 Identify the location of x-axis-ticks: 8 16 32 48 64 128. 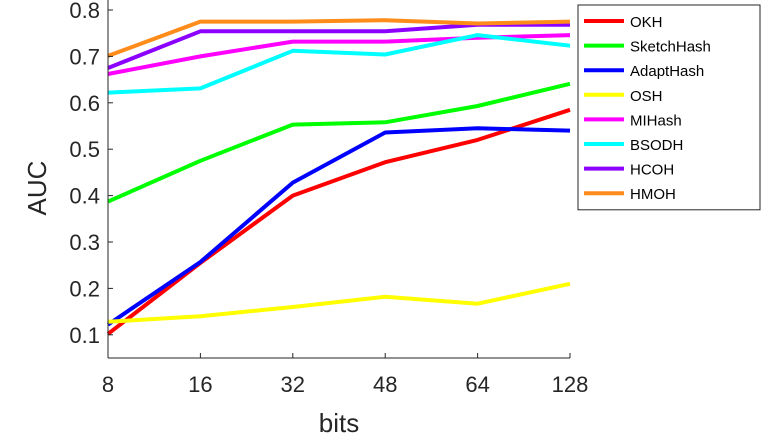
(345, 375).